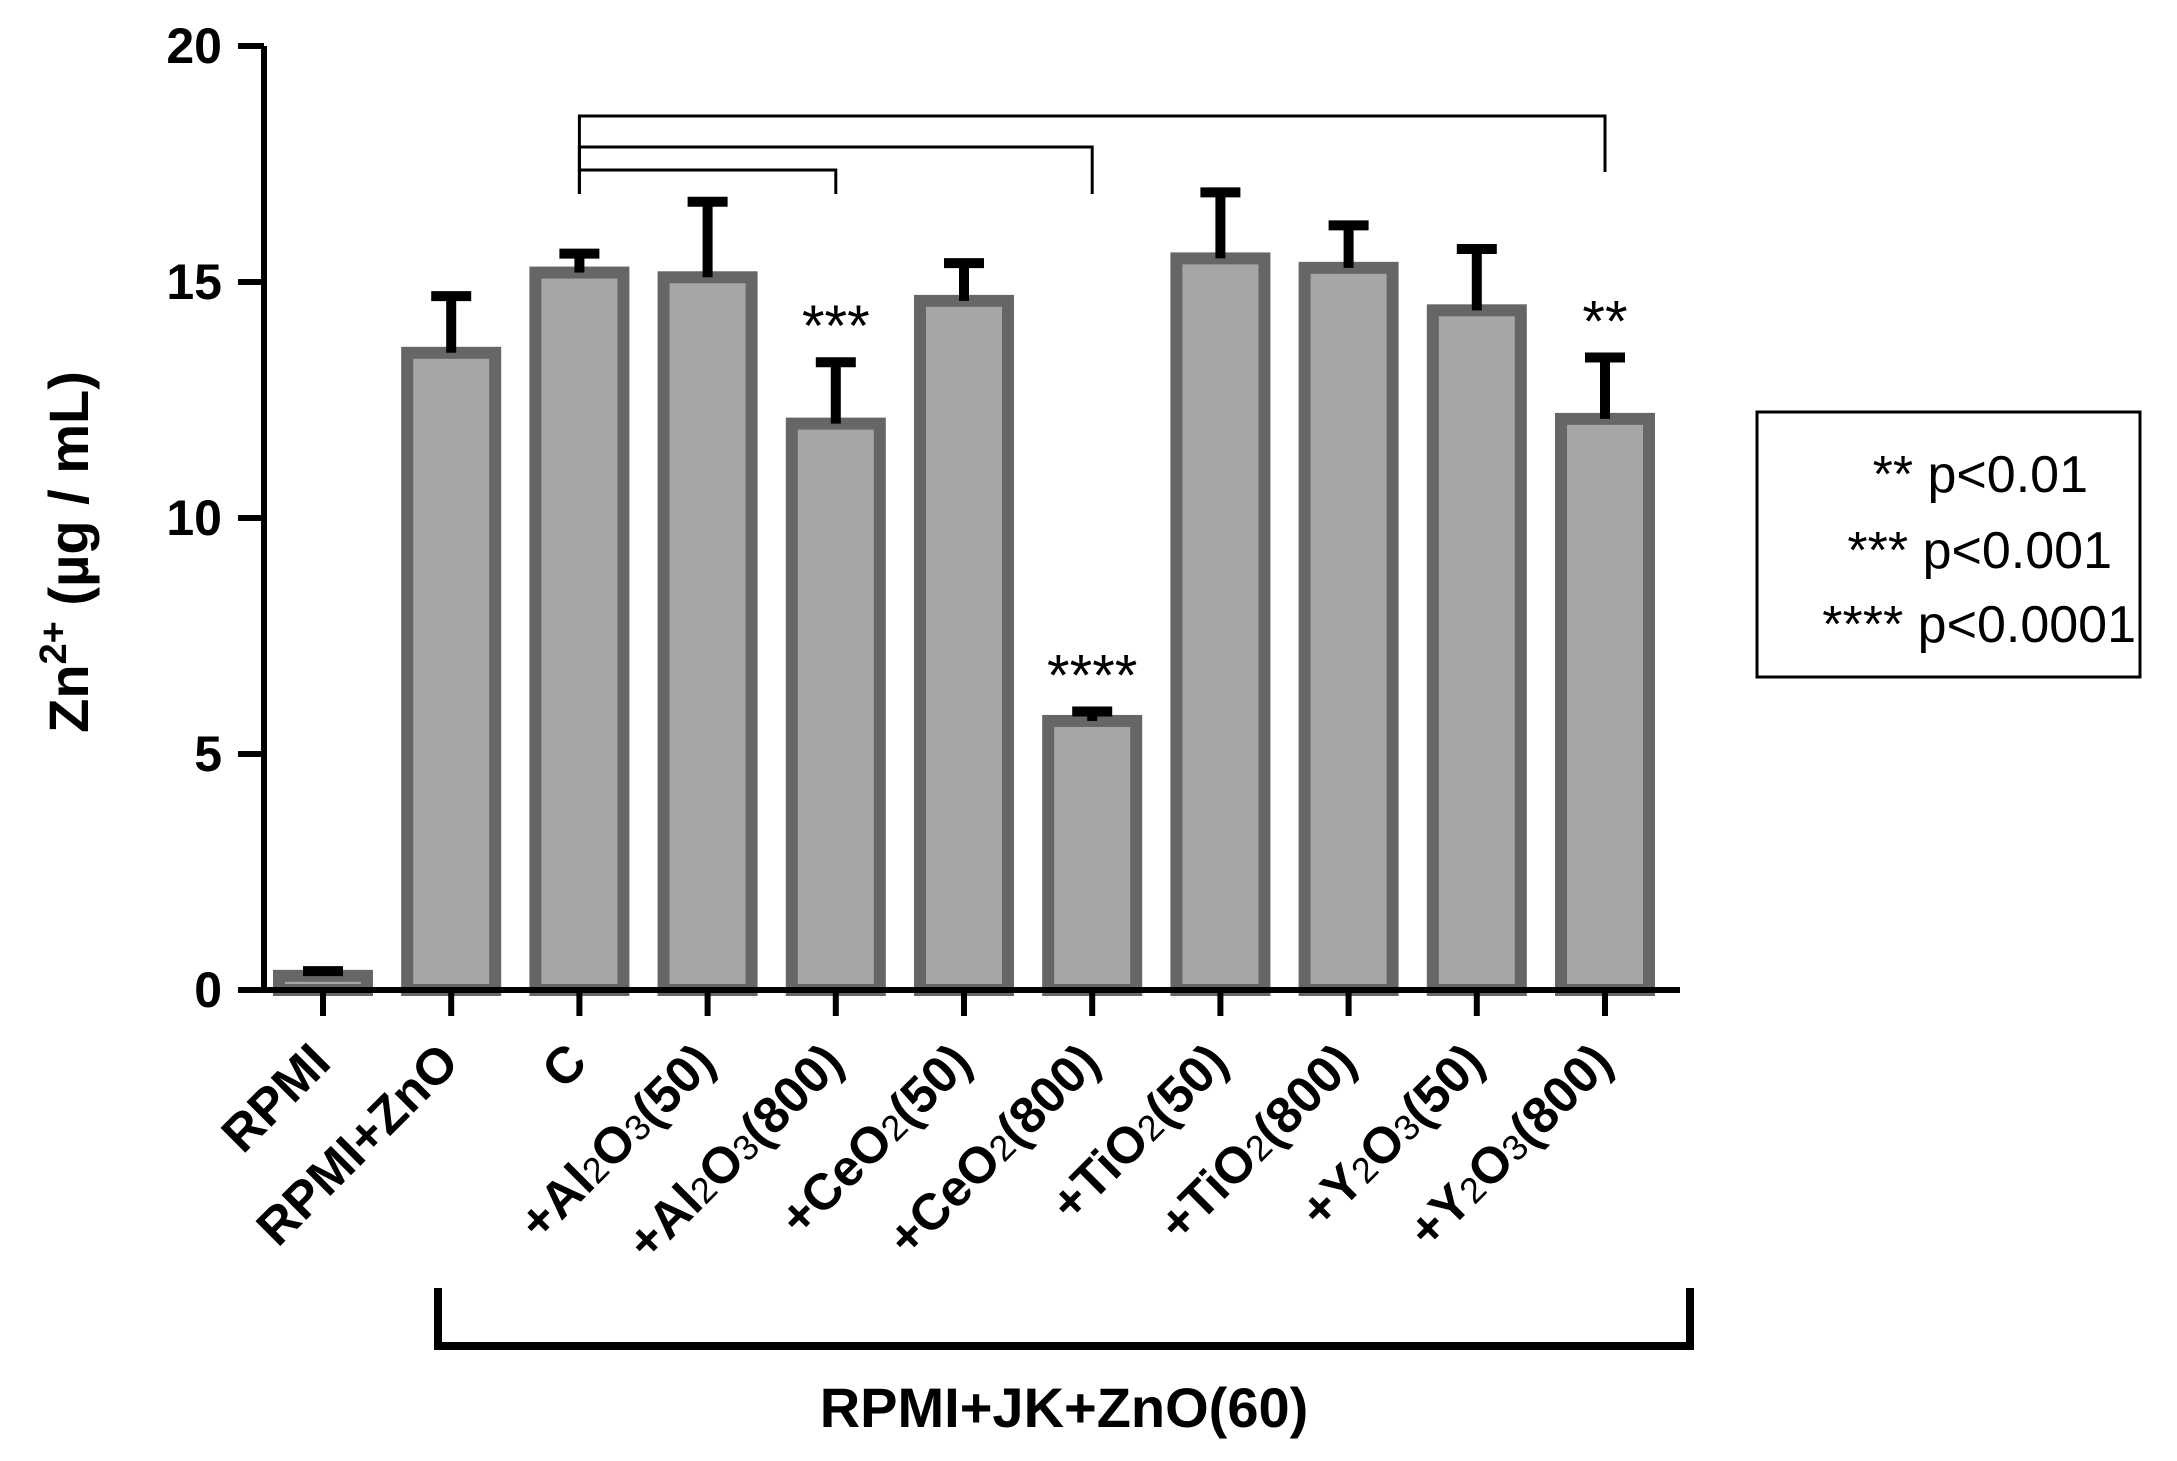  Describe the element at coordinates (208, 990) in the screenshot. I see `y-tick-label: 0` at that location.